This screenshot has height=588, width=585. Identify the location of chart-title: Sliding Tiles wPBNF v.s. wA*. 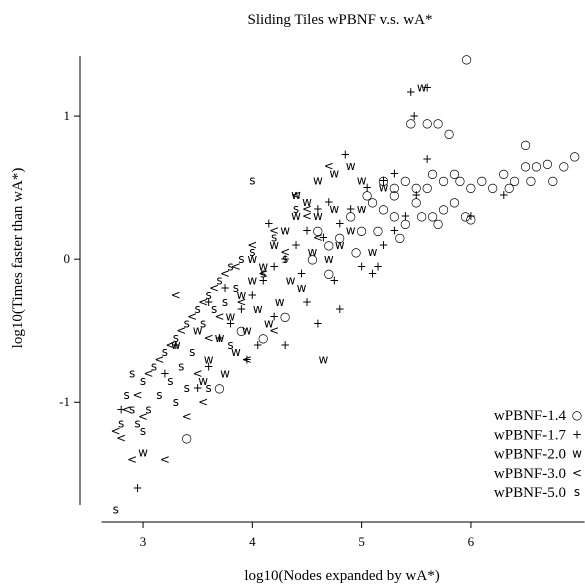
(340, 20).